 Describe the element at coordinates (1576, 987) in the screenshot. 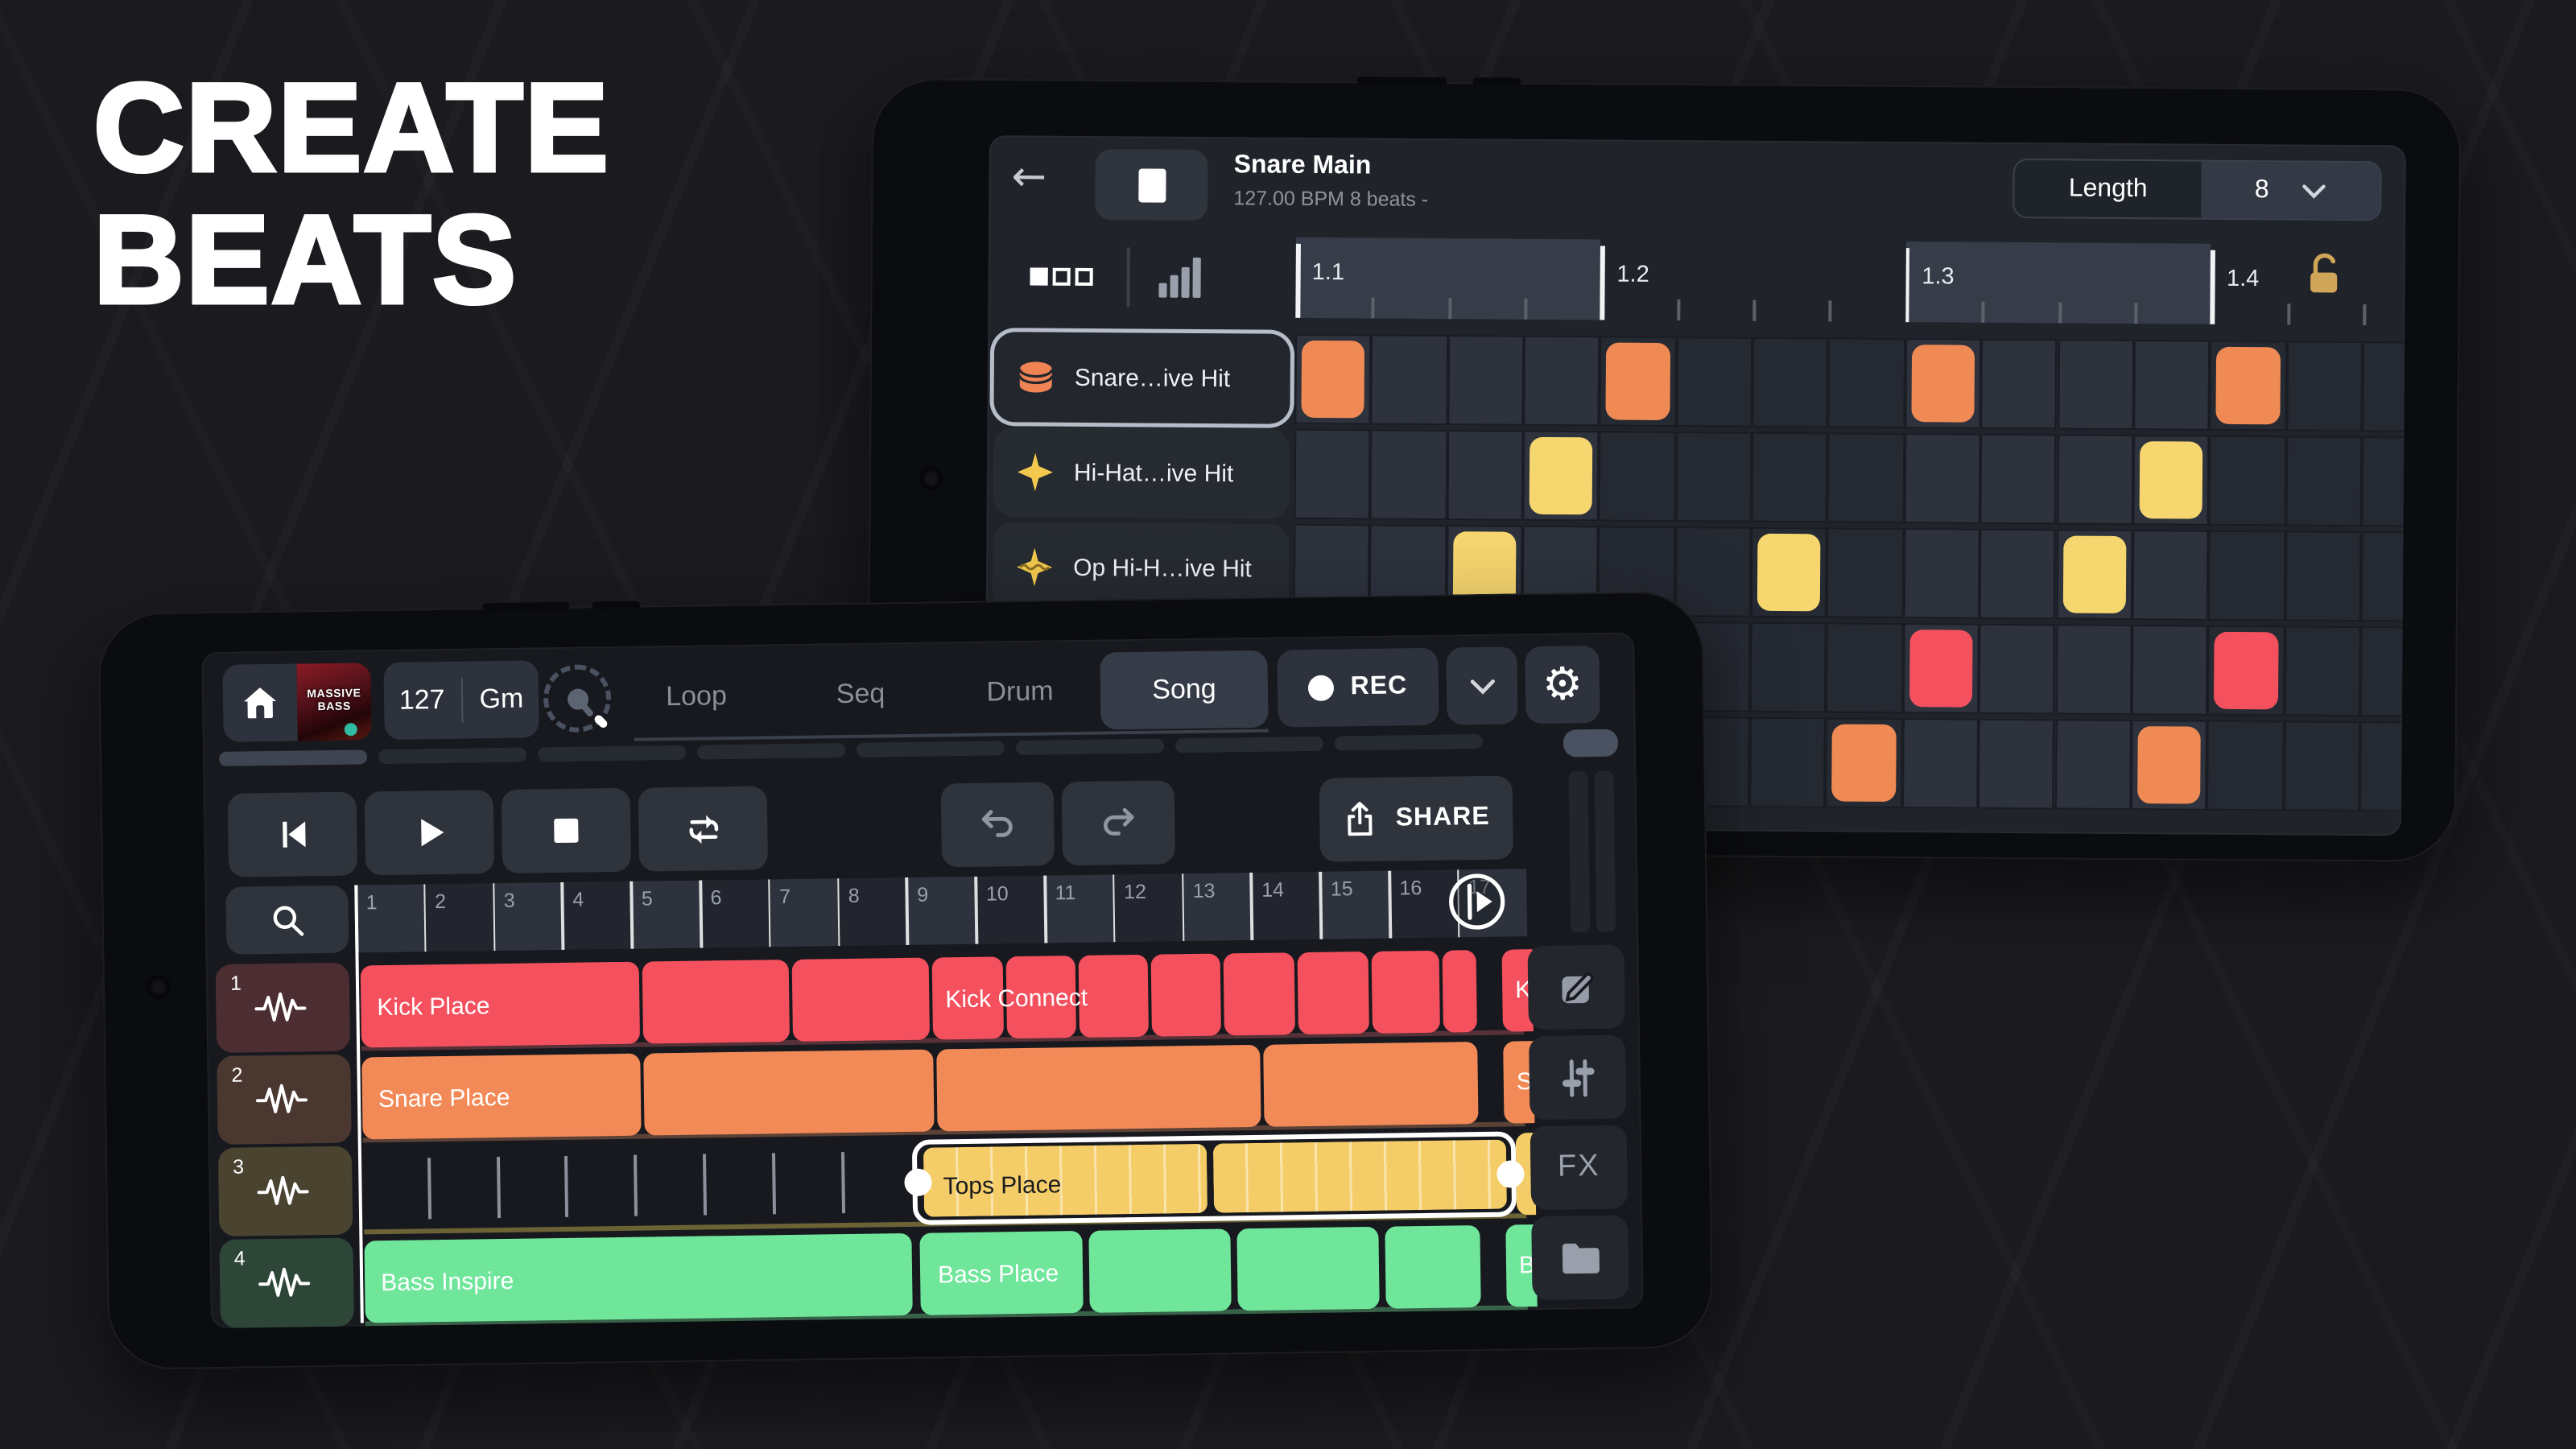

I see `edit-clip-button` at that location.